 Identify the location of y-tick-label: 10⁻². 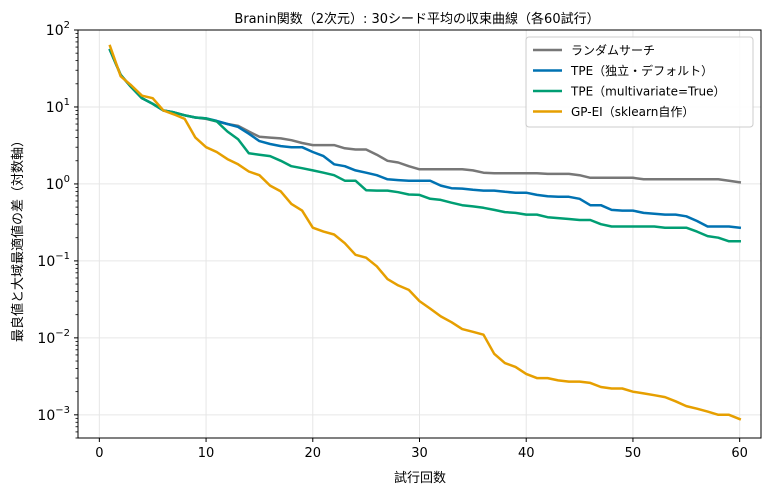
(53, 337).